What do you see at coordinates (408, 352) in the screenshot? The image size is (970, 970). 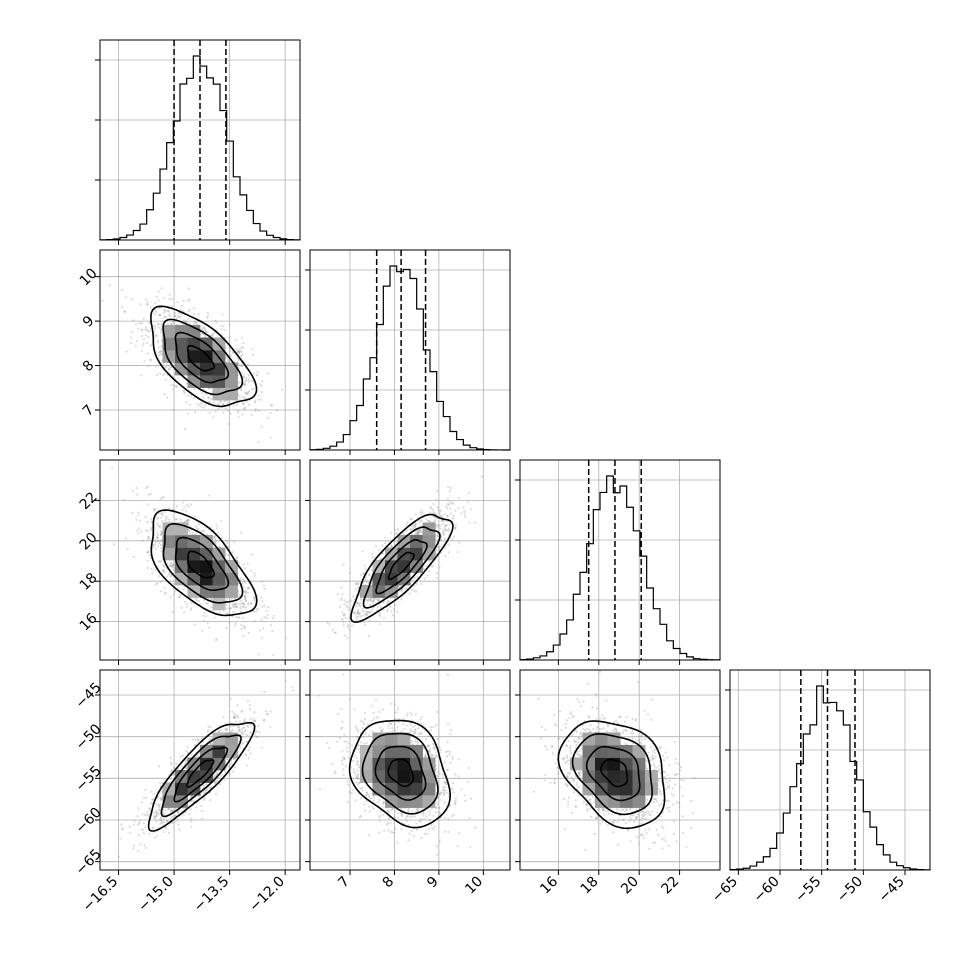 I see `histogram-panel-p2` at bounding box center [408, 352].